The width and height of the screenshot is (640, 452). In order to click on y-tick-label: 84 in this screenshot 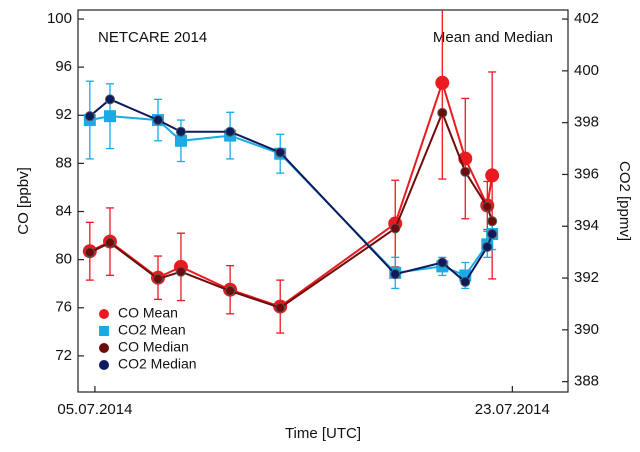, I will do `click(63, 210)`.